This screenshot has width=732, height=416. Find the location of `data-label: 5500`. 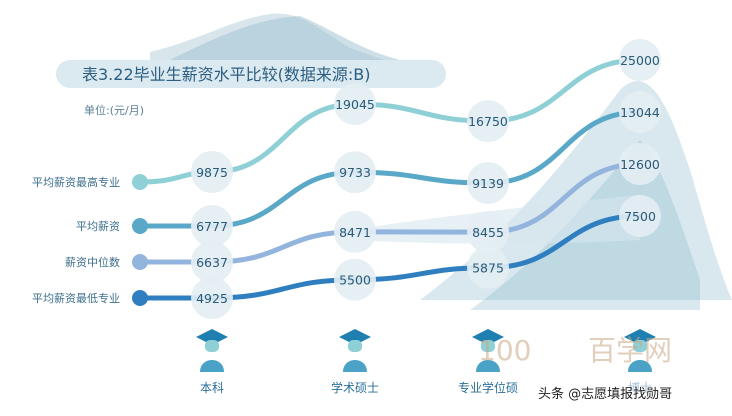

data-label: 5500 is located at coordinates (355, 280).